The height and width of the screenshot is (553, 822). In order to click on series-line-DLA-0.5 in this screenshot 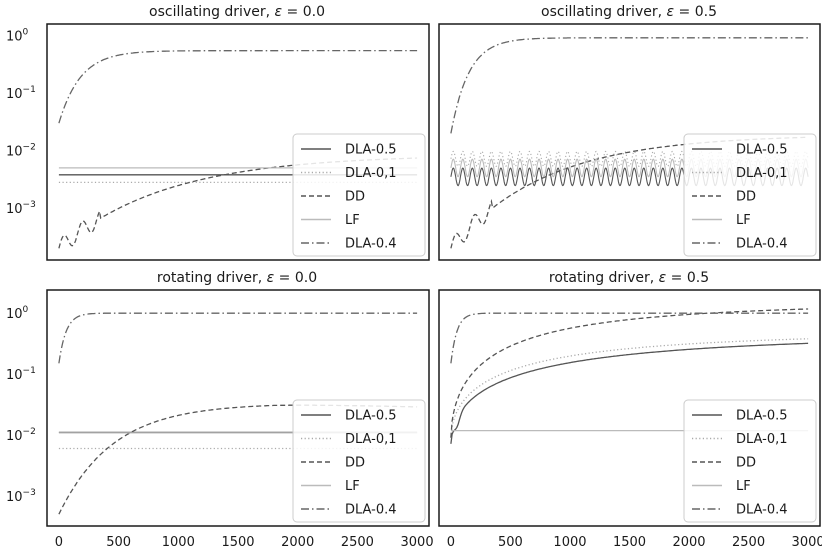, I will do `click(629, 393)`.